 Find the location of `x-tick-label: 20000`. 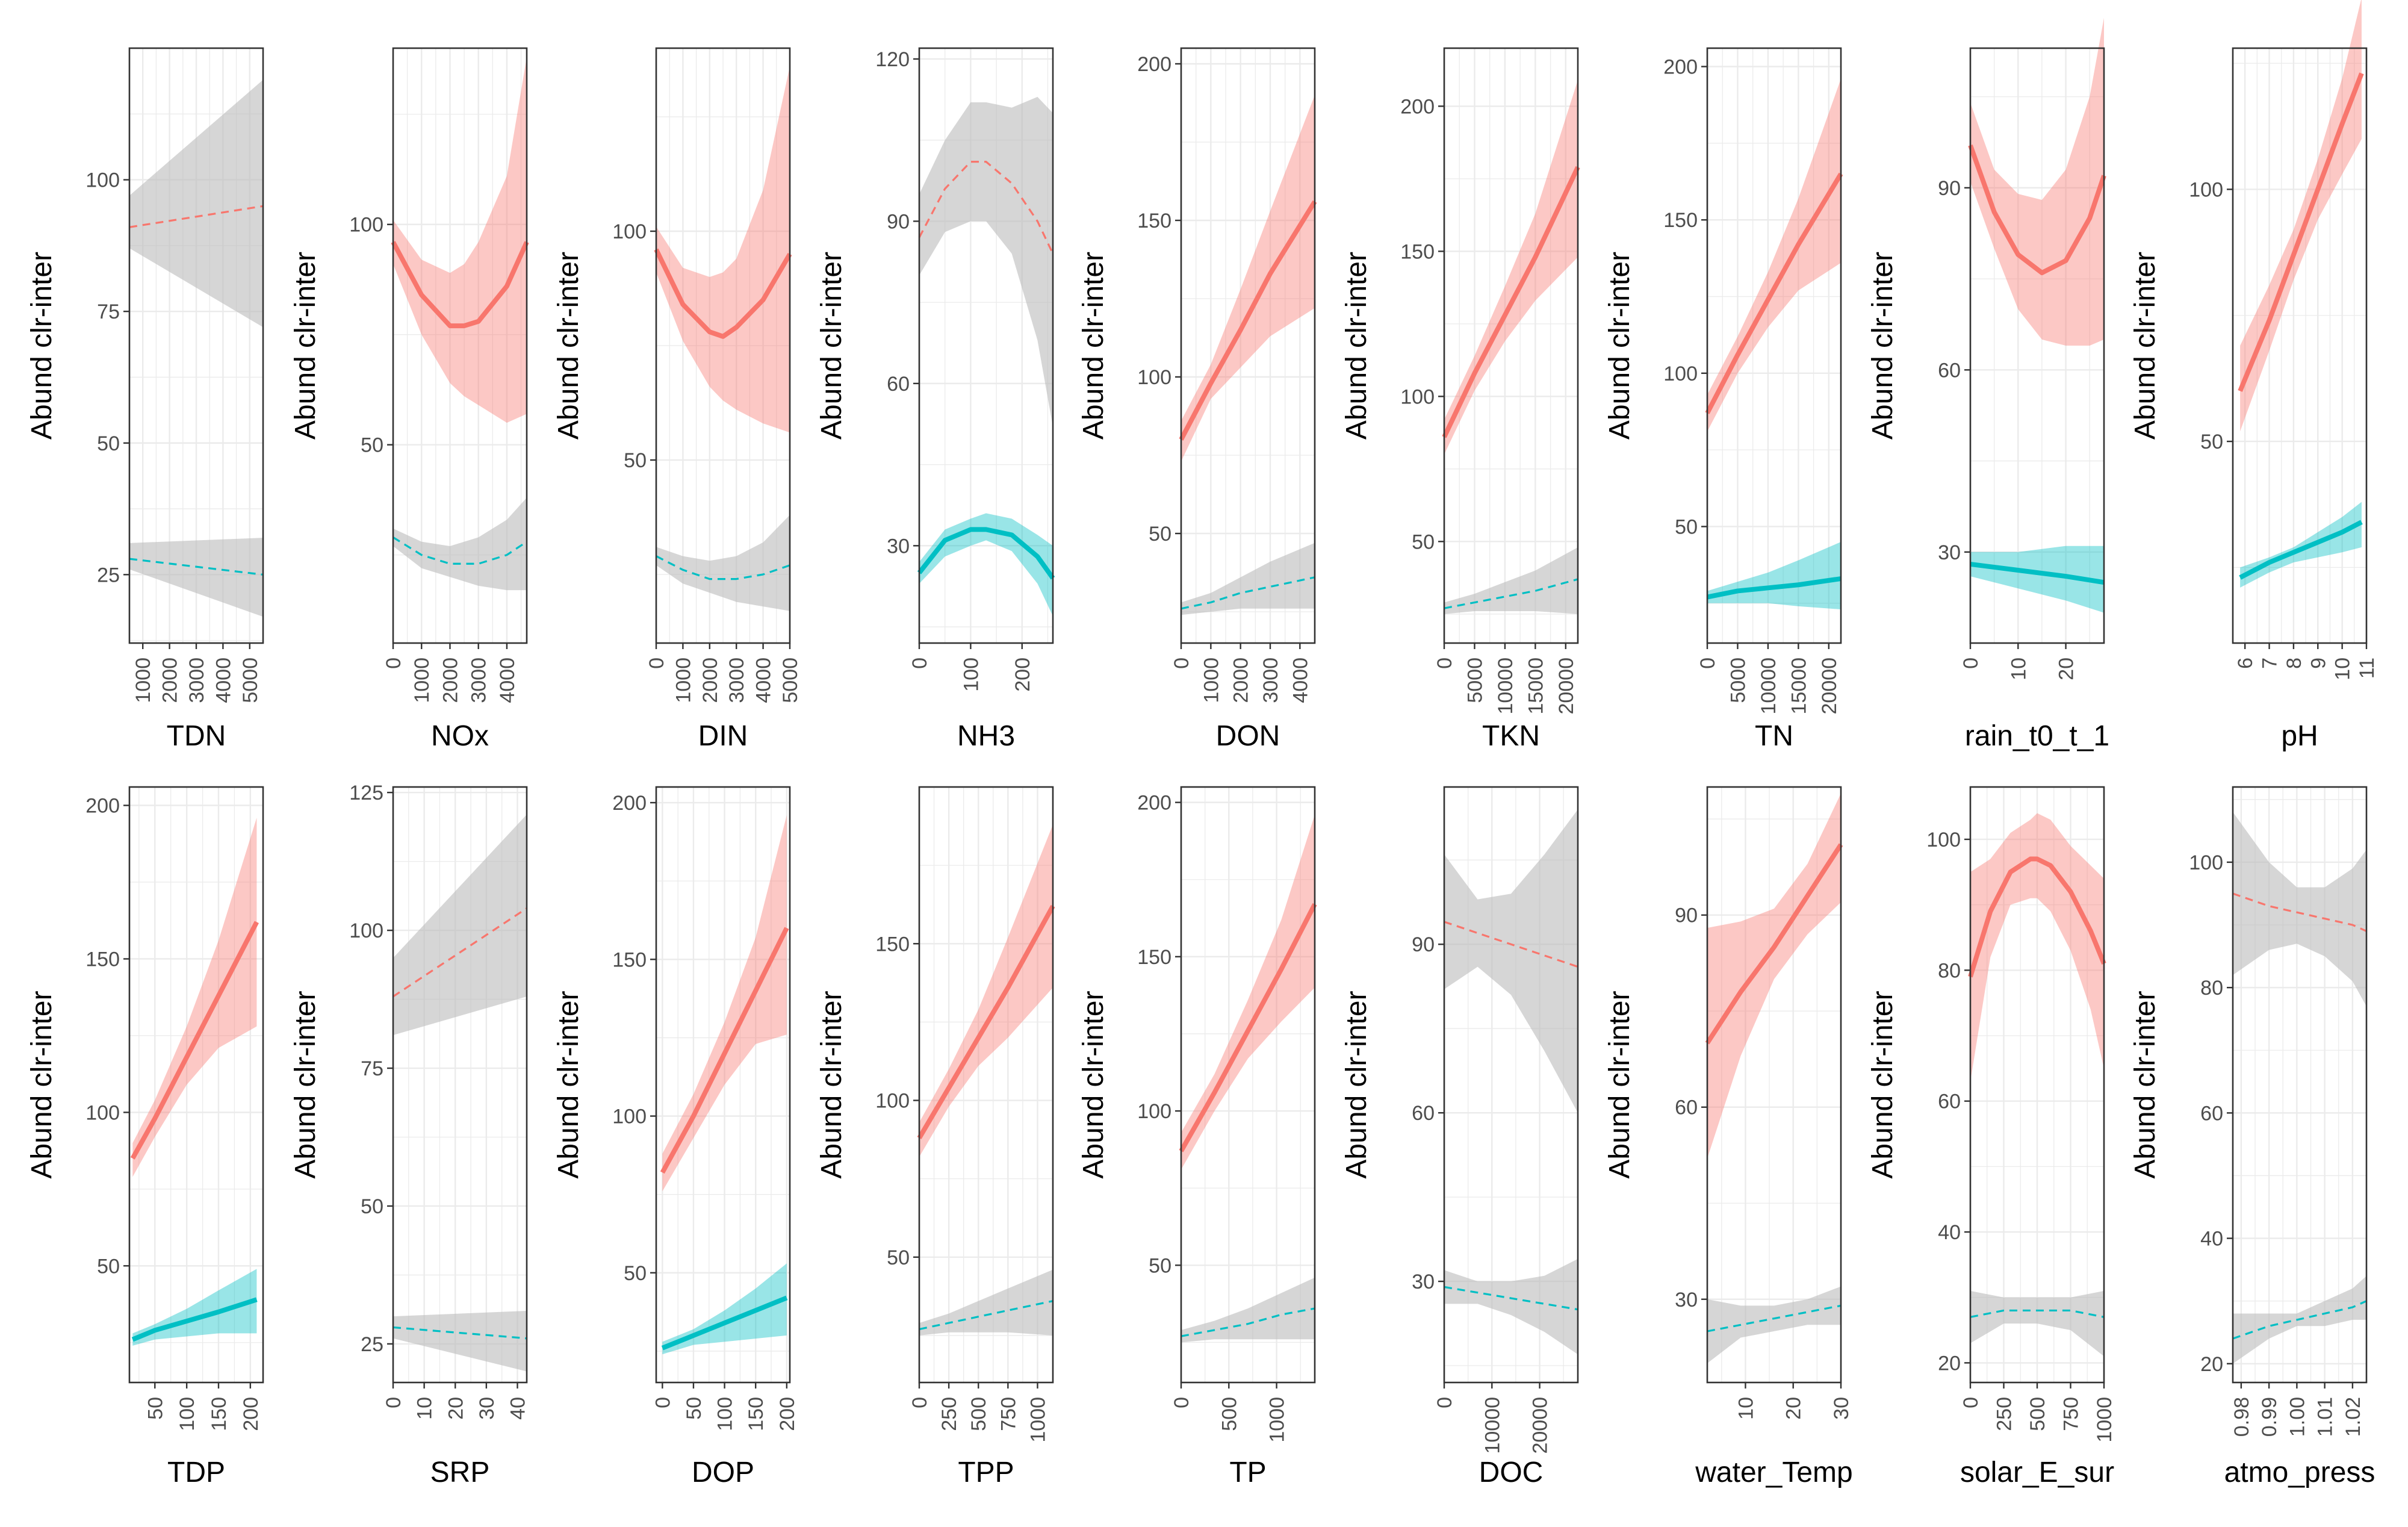

x-tick-label: 20000 is located at coordinates (1829, 686).